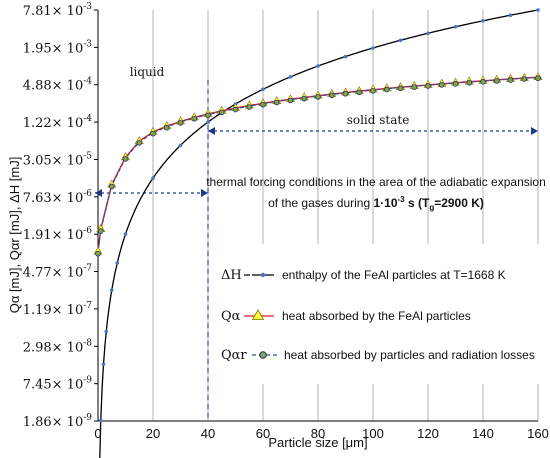 The height and width of the screenshot is (458, 550). I want to click on legend-marker-qa, so click(258, 314).